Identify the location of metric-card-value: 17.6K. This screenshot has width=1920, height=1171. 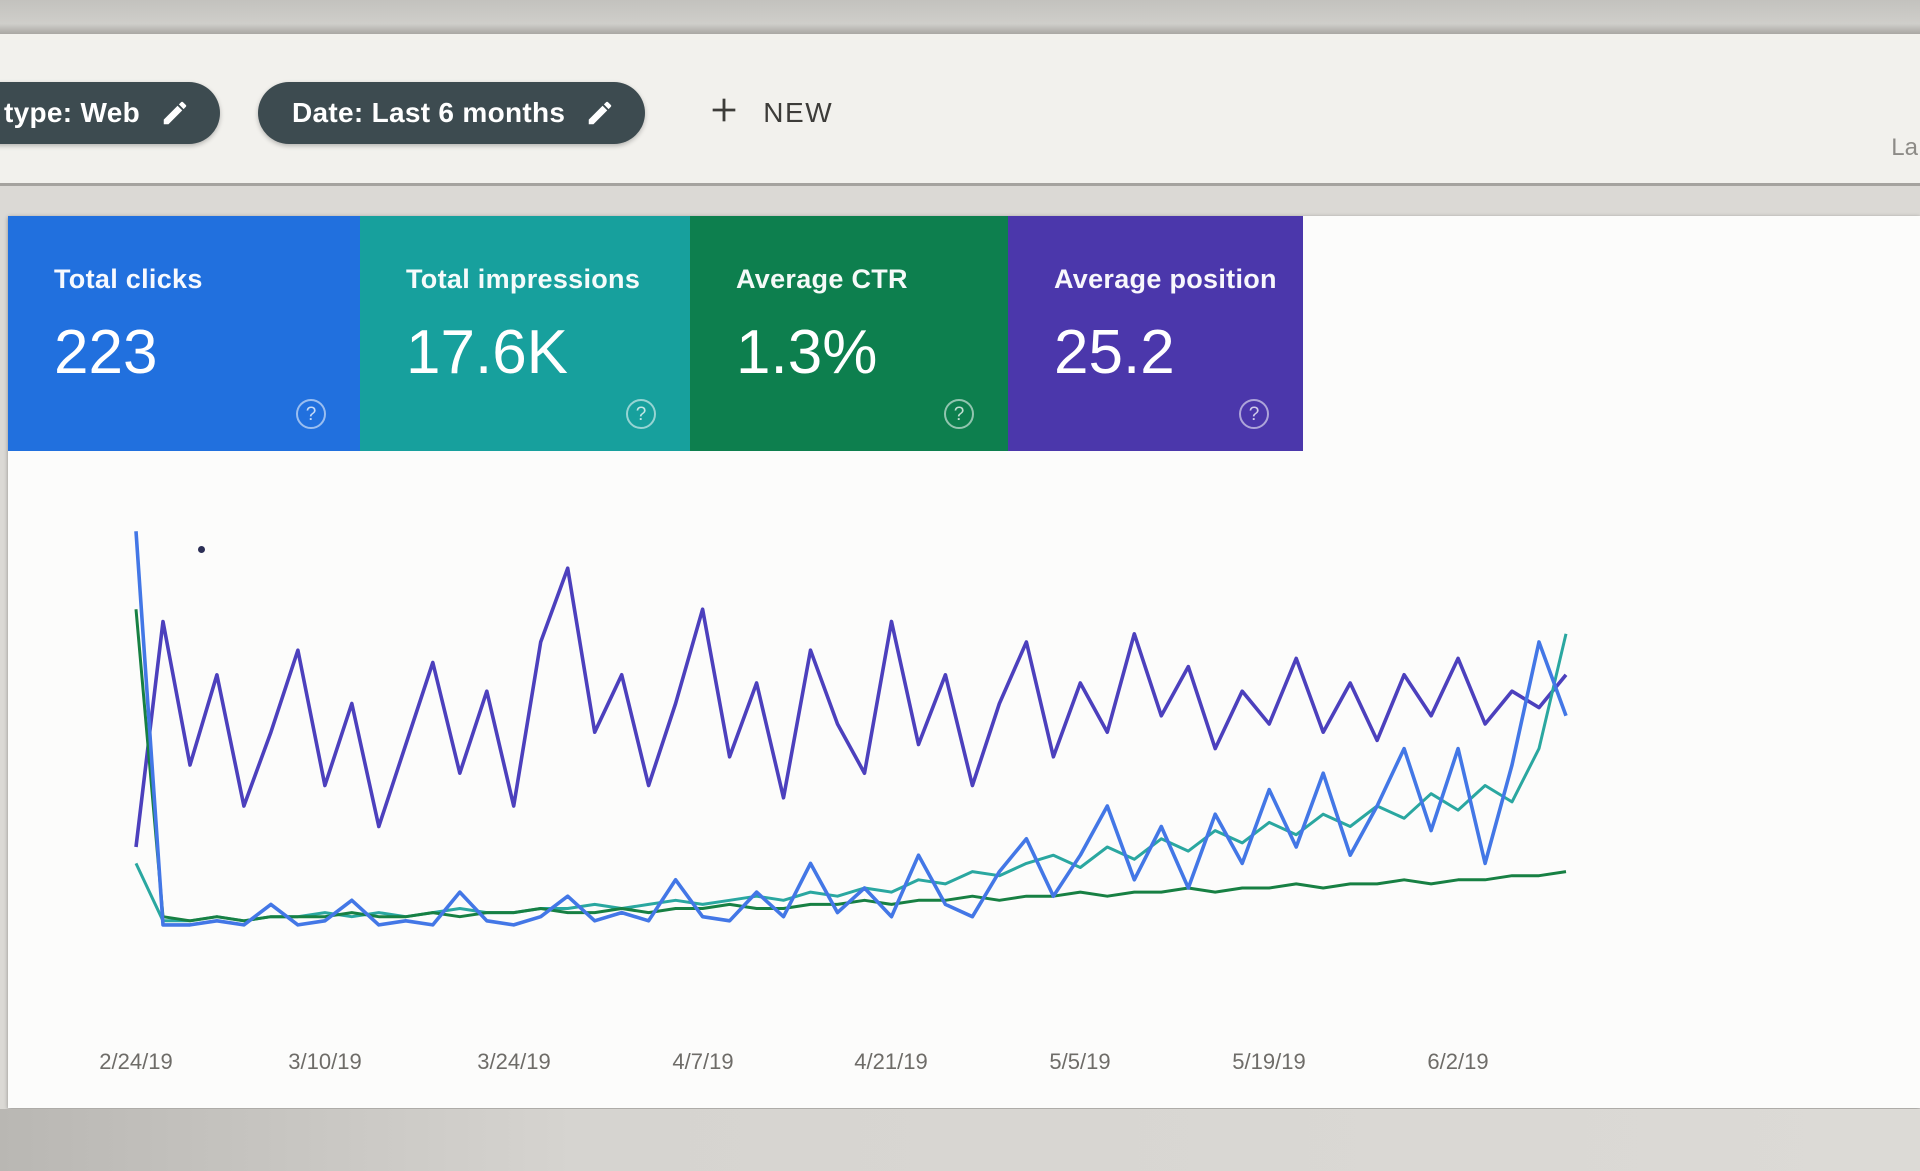
(487, 352).